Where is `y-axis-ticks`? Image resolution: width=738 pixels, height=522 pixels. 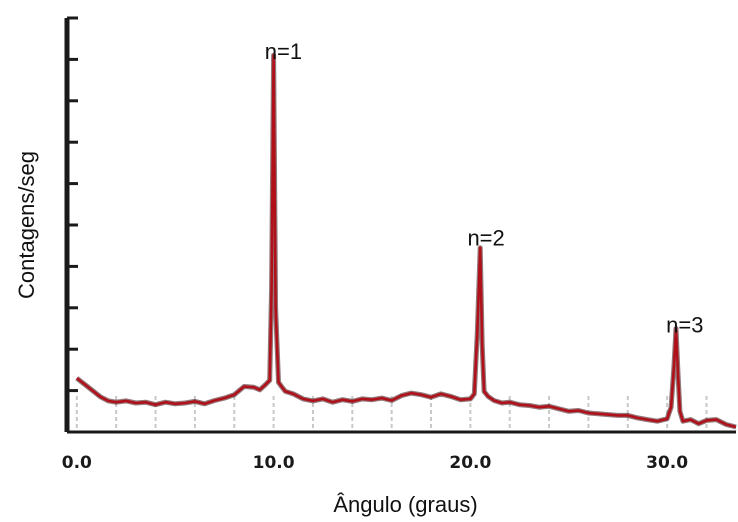
y-axis-ticks is located at coordinates (72, 204).